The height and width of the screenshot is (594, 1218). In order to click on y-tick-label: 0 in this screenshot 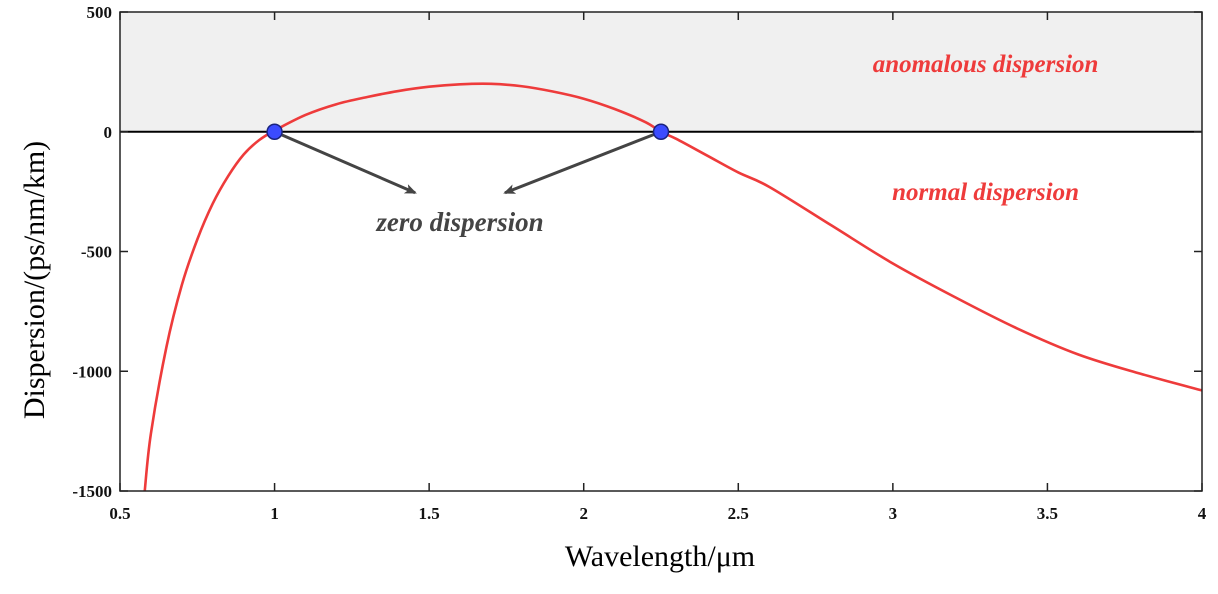, I will do `click(108, 132)`.